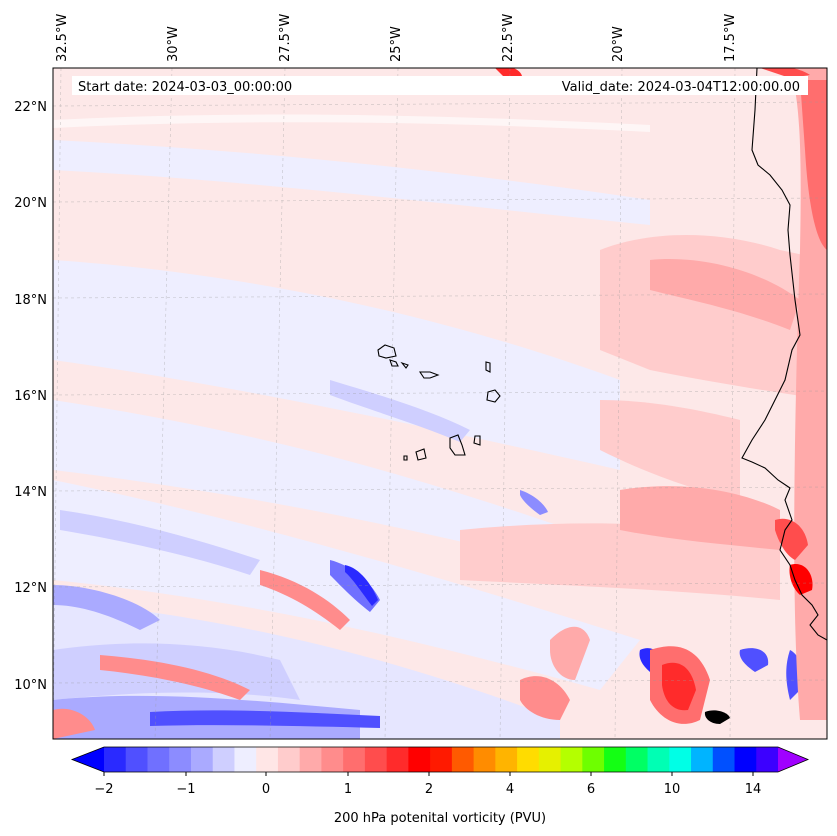 This screenshot has width=837, height=836. What do you see at coordinates (396, 44) in the screenshot?
I see `lon-label: 25°W` at bounding box center [396, 44].